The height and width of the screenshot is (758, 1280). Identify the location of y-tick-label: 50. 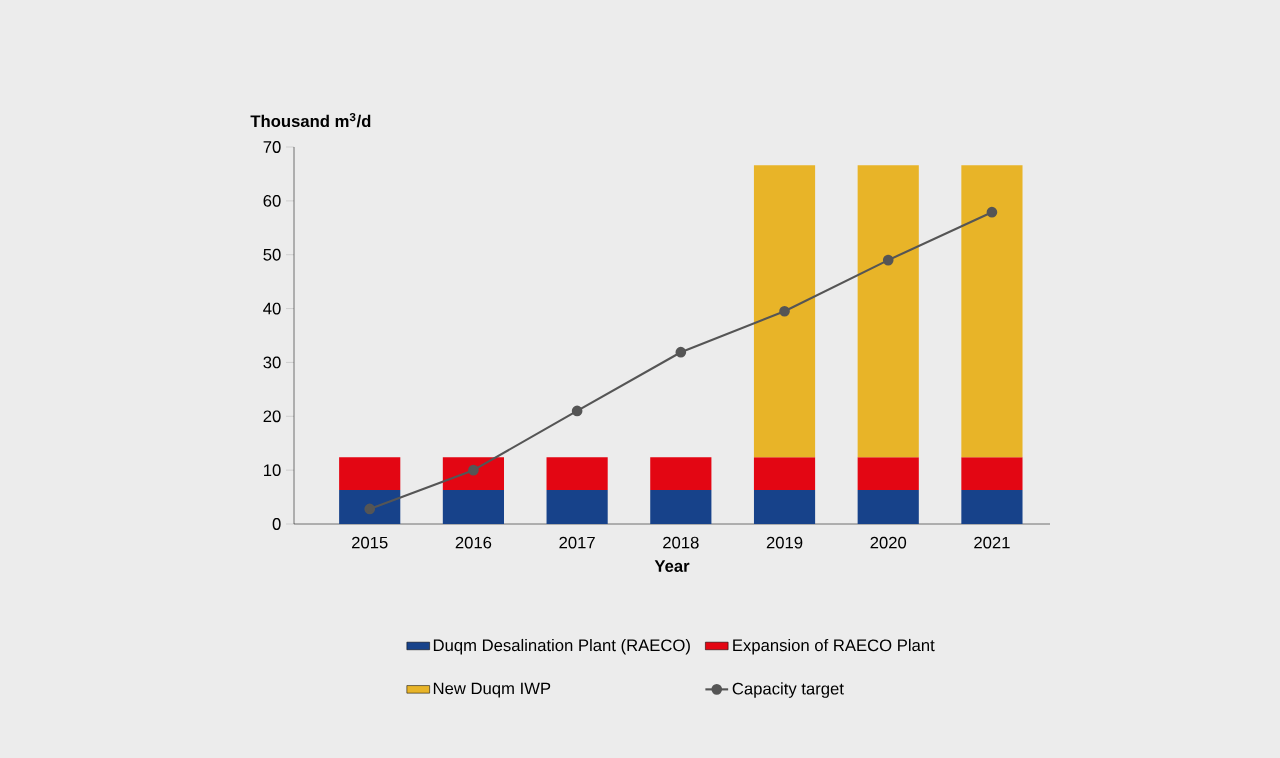
(272, 254).